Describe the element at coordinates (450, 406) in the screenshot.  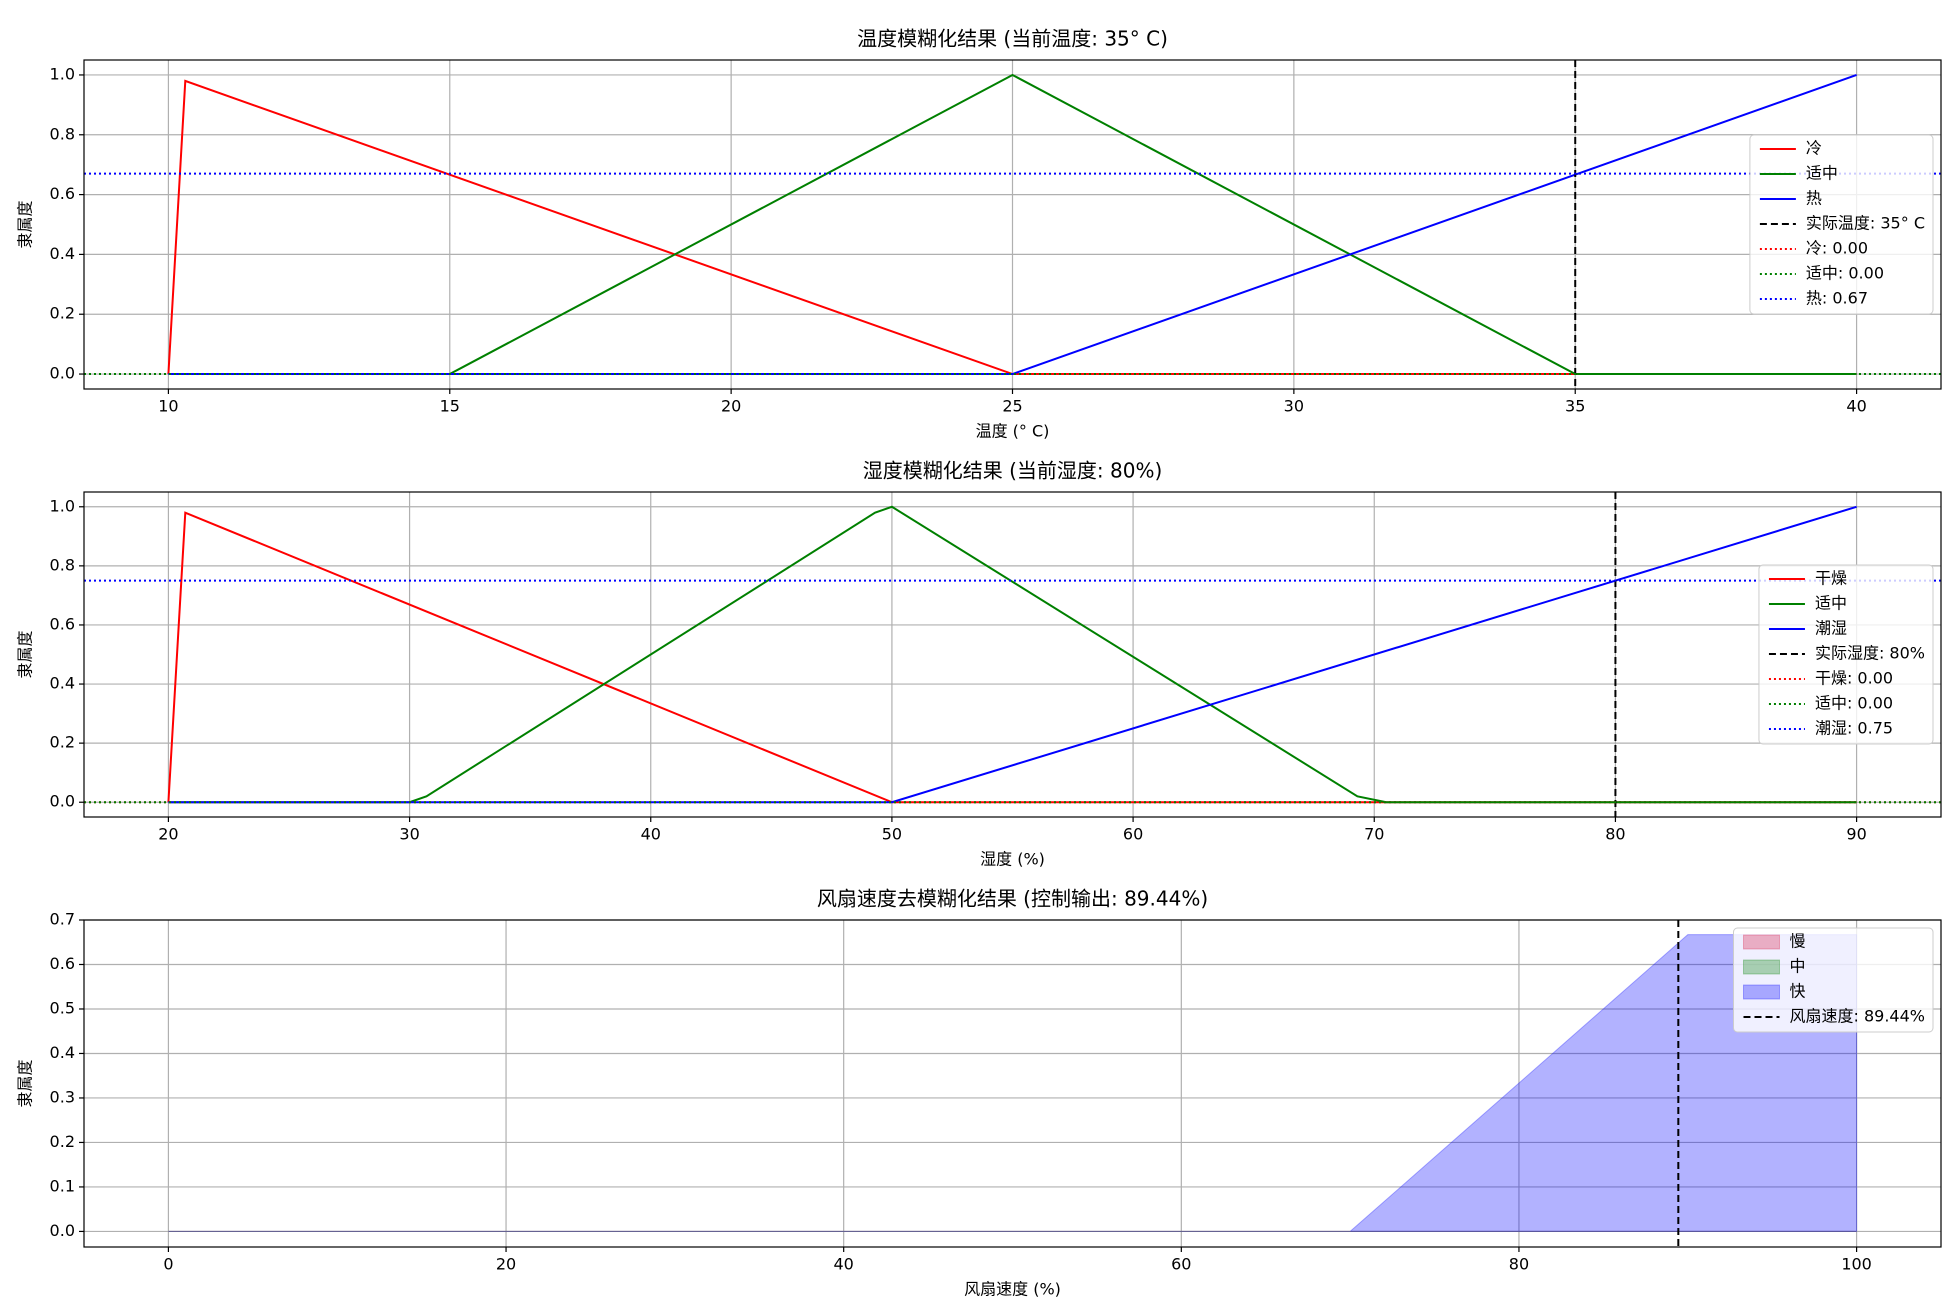
I see `x-tick-label: 15` at that location.